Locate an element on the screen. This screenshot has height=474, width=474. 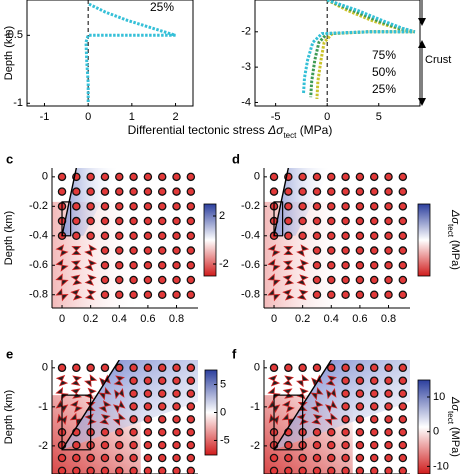
colorbar-label-symbol: Δσ is located at coordinates (455, 403).